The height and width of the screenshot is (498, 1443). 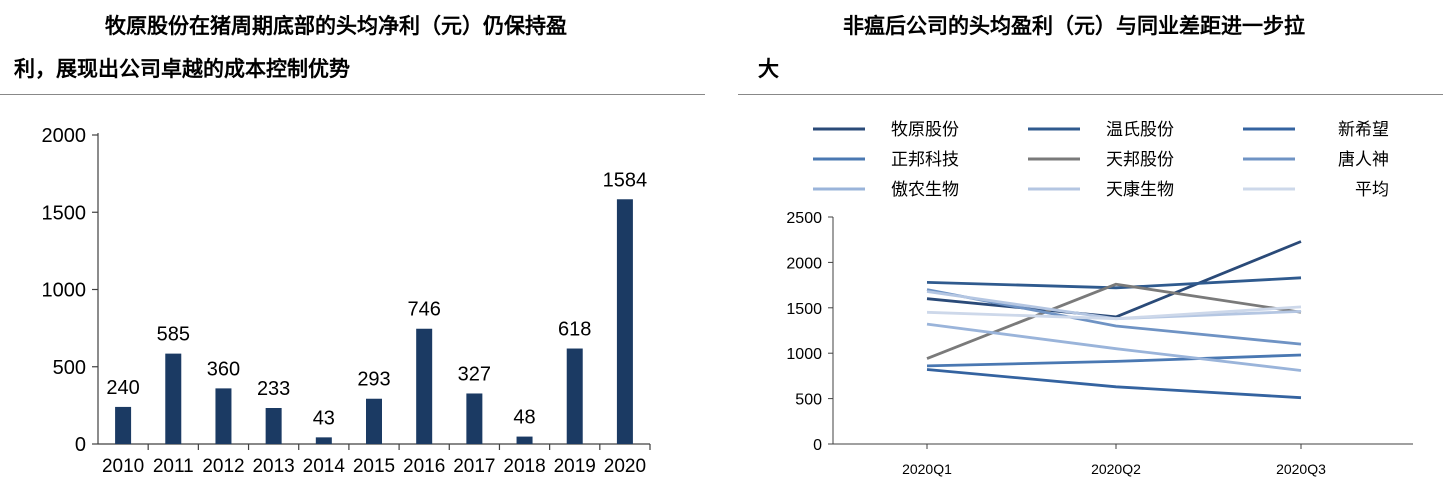 I want to click on bar-x-tick-label: 2018, so click(x=524, y=466).